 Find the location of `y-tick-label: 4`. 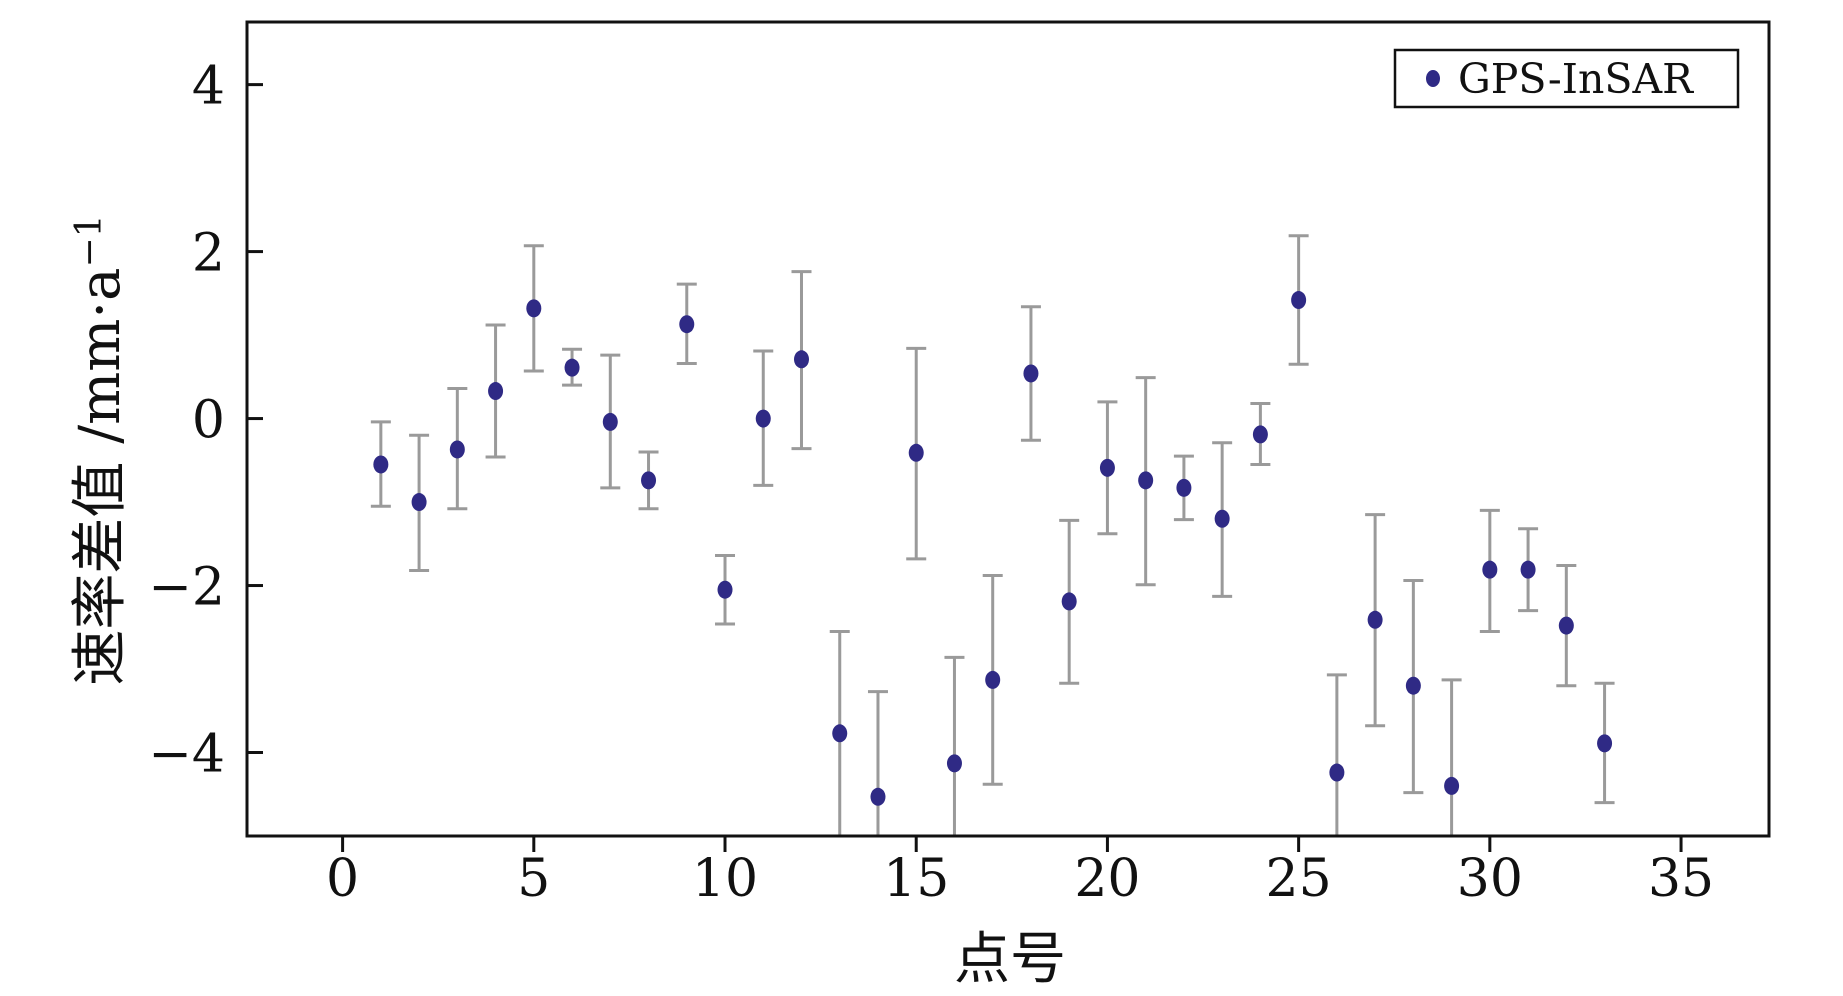

y-tick-label: 4 is located at coordinates (208, 87).